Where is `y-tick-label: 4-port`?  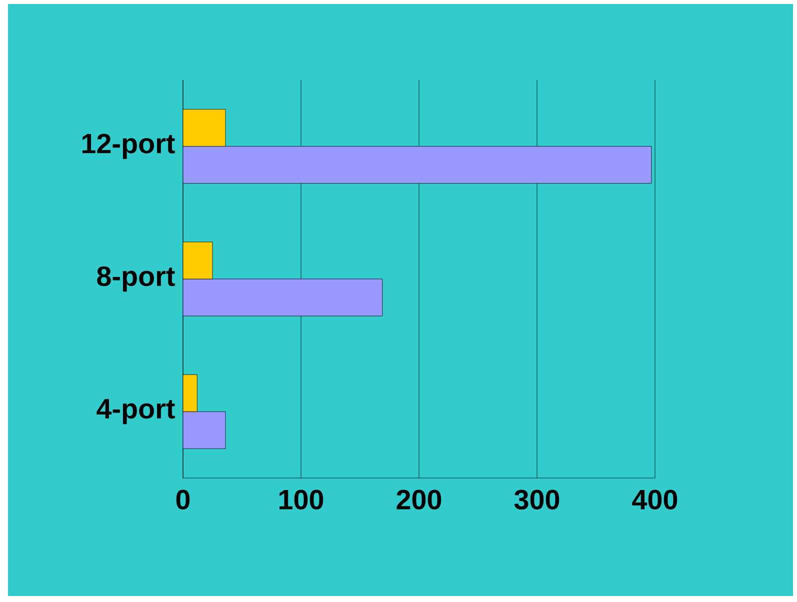 y-tick-label: 4-port is located at coordinates (135, 411).